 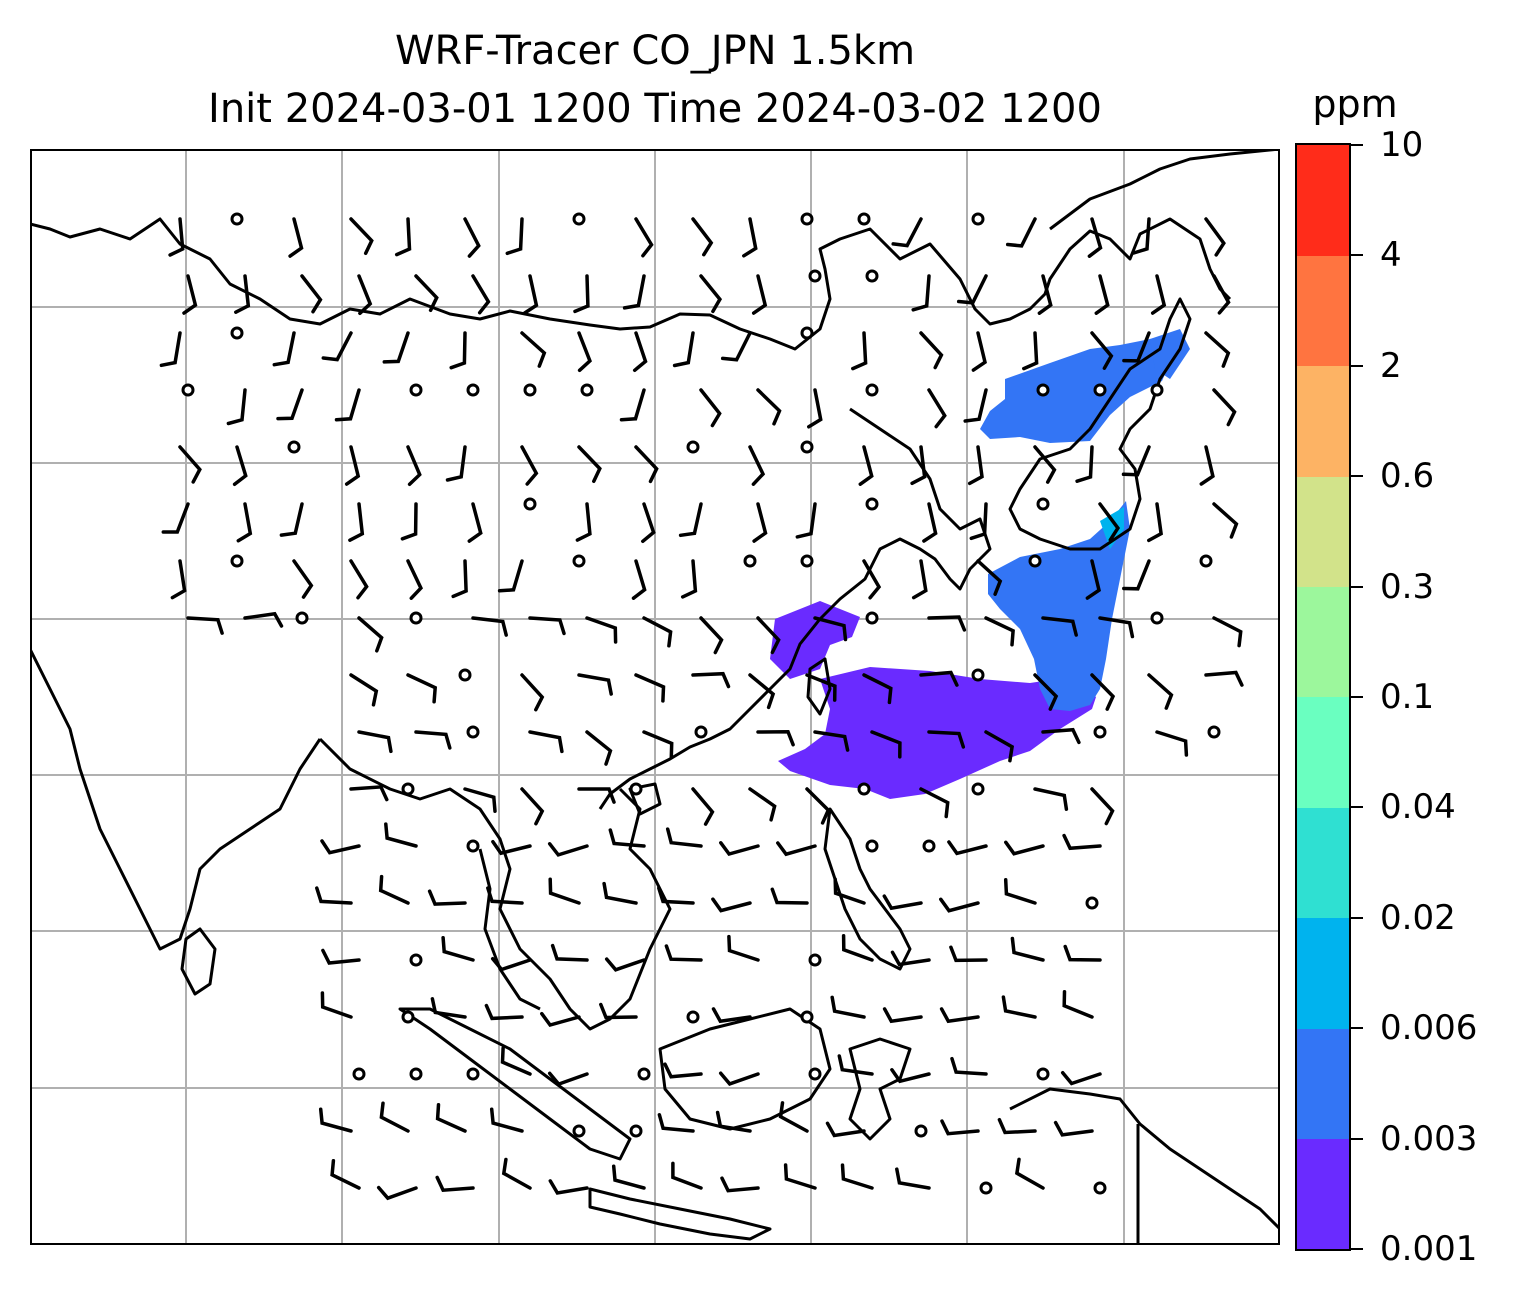 I want to click on colorbar-tick, so click(x=1357, y=1249).